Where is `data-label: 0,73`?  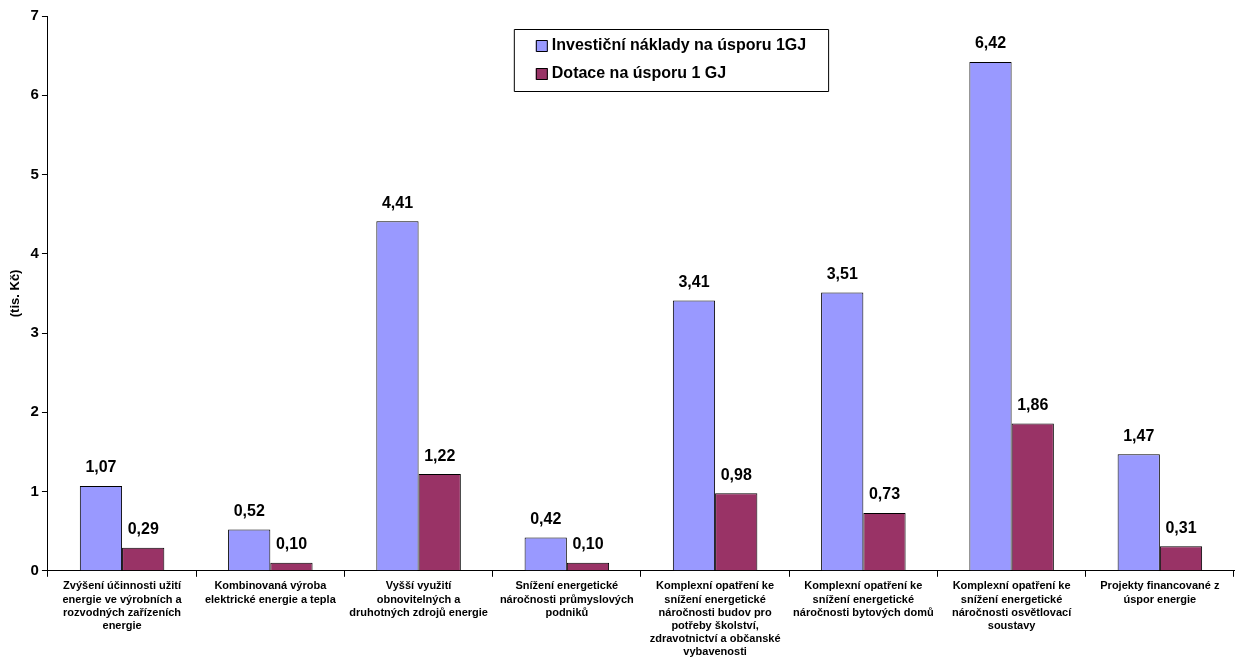 data-label: 0,73 is located at coordinates (884, 494).